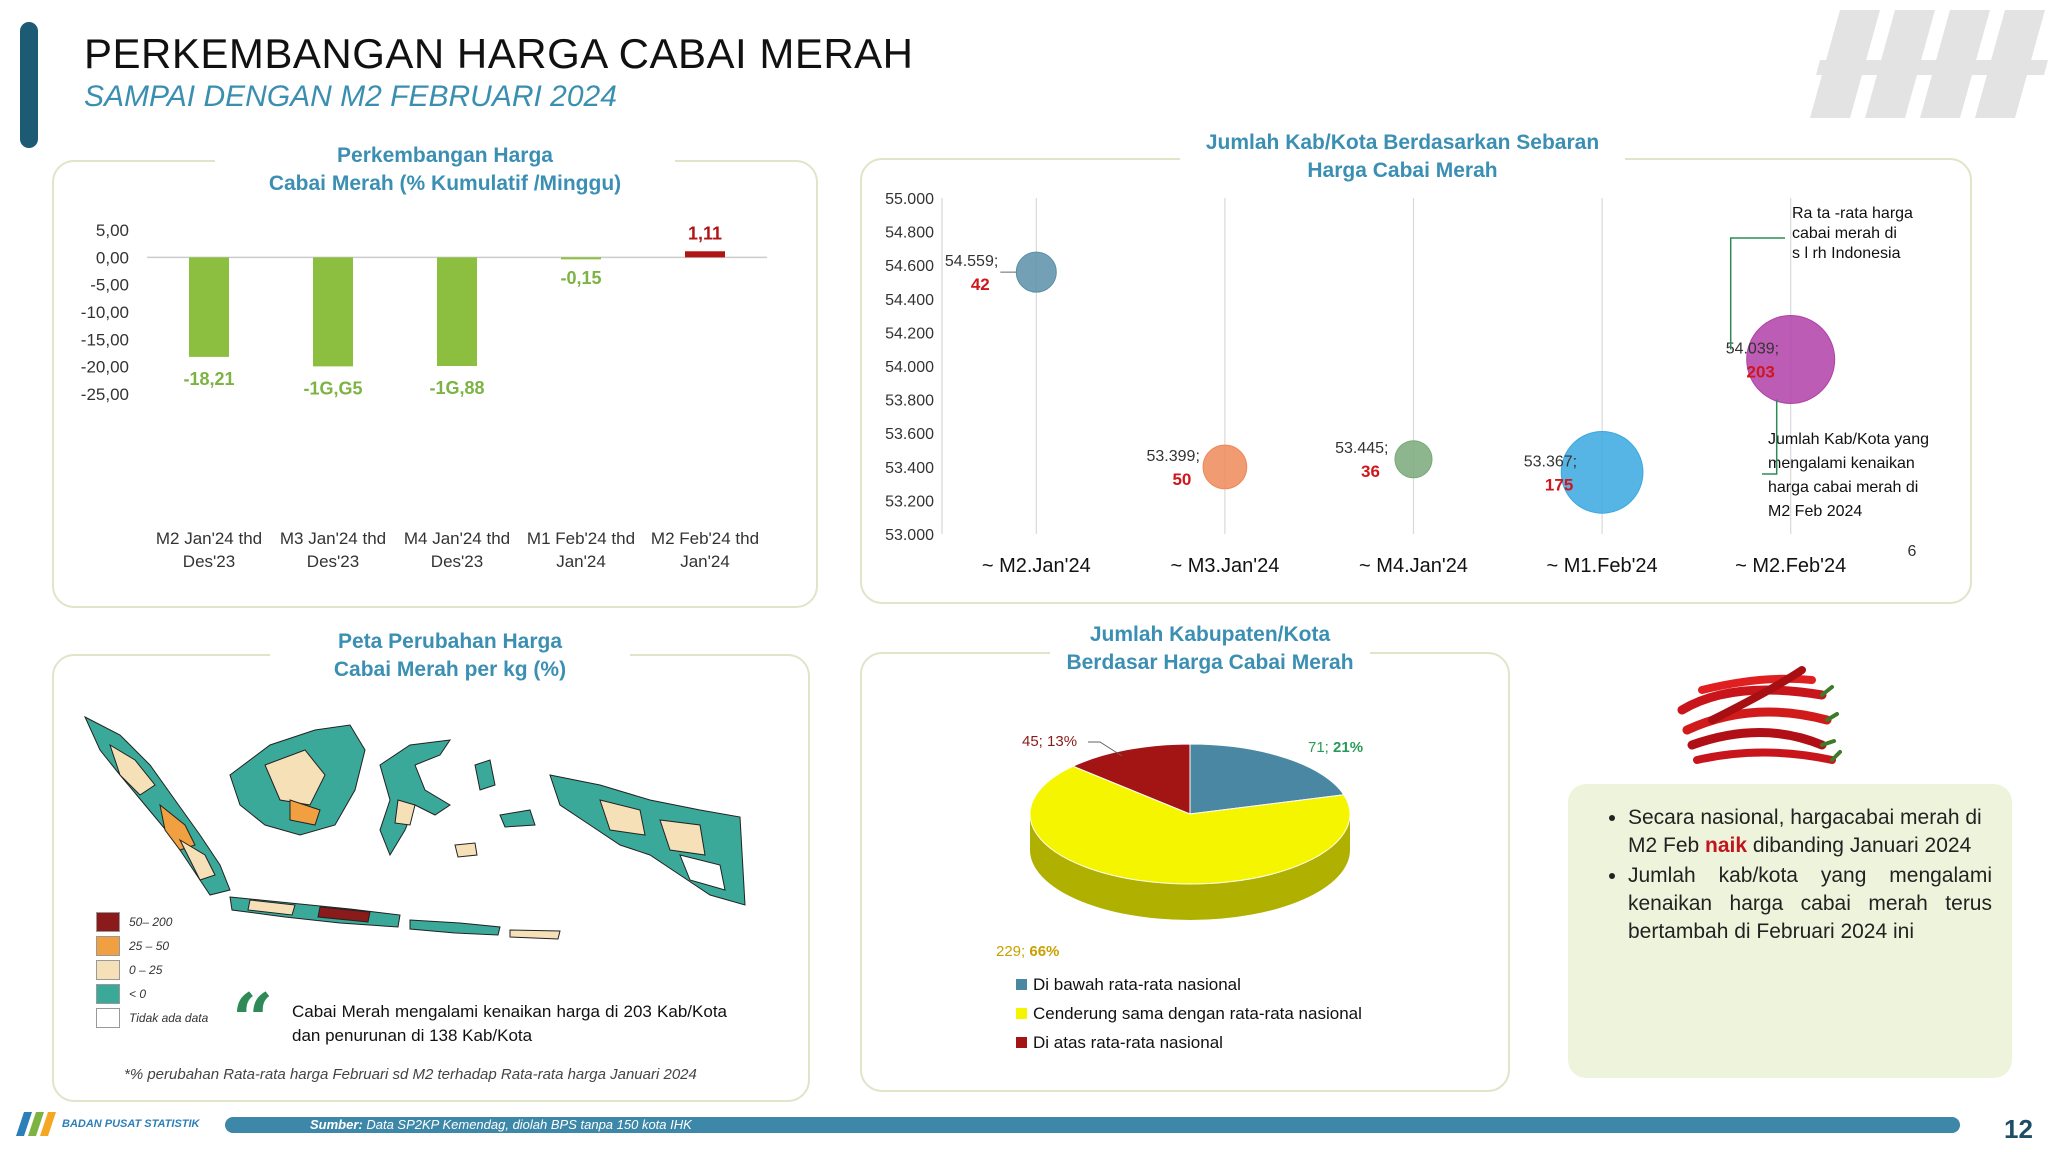  What do you see at coordinates (171, 970) in the screenshot?
I see `map-legend: 50– 200 25 – 50 0 – 25 < 0 Tidak ada data` at bounding box center [171, 970].